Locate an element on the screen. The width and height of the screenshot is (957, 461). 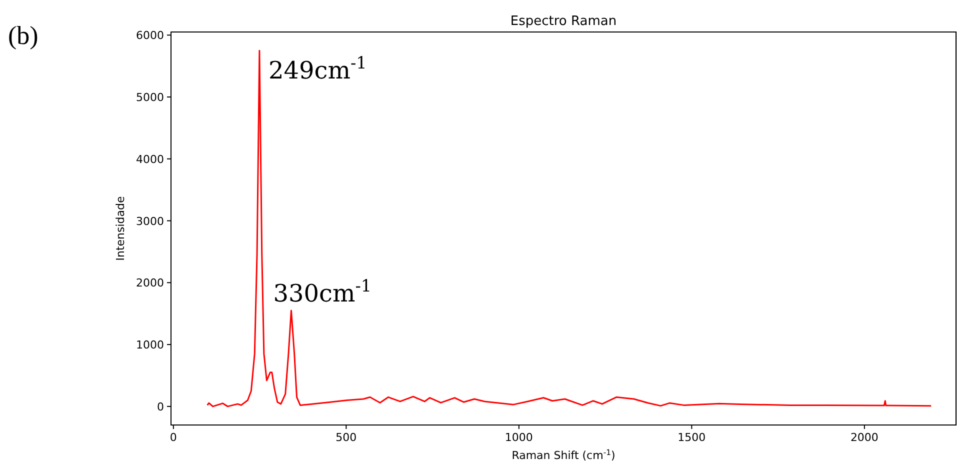
x-tick-label: 1000 is located at coordinates (518, 437).